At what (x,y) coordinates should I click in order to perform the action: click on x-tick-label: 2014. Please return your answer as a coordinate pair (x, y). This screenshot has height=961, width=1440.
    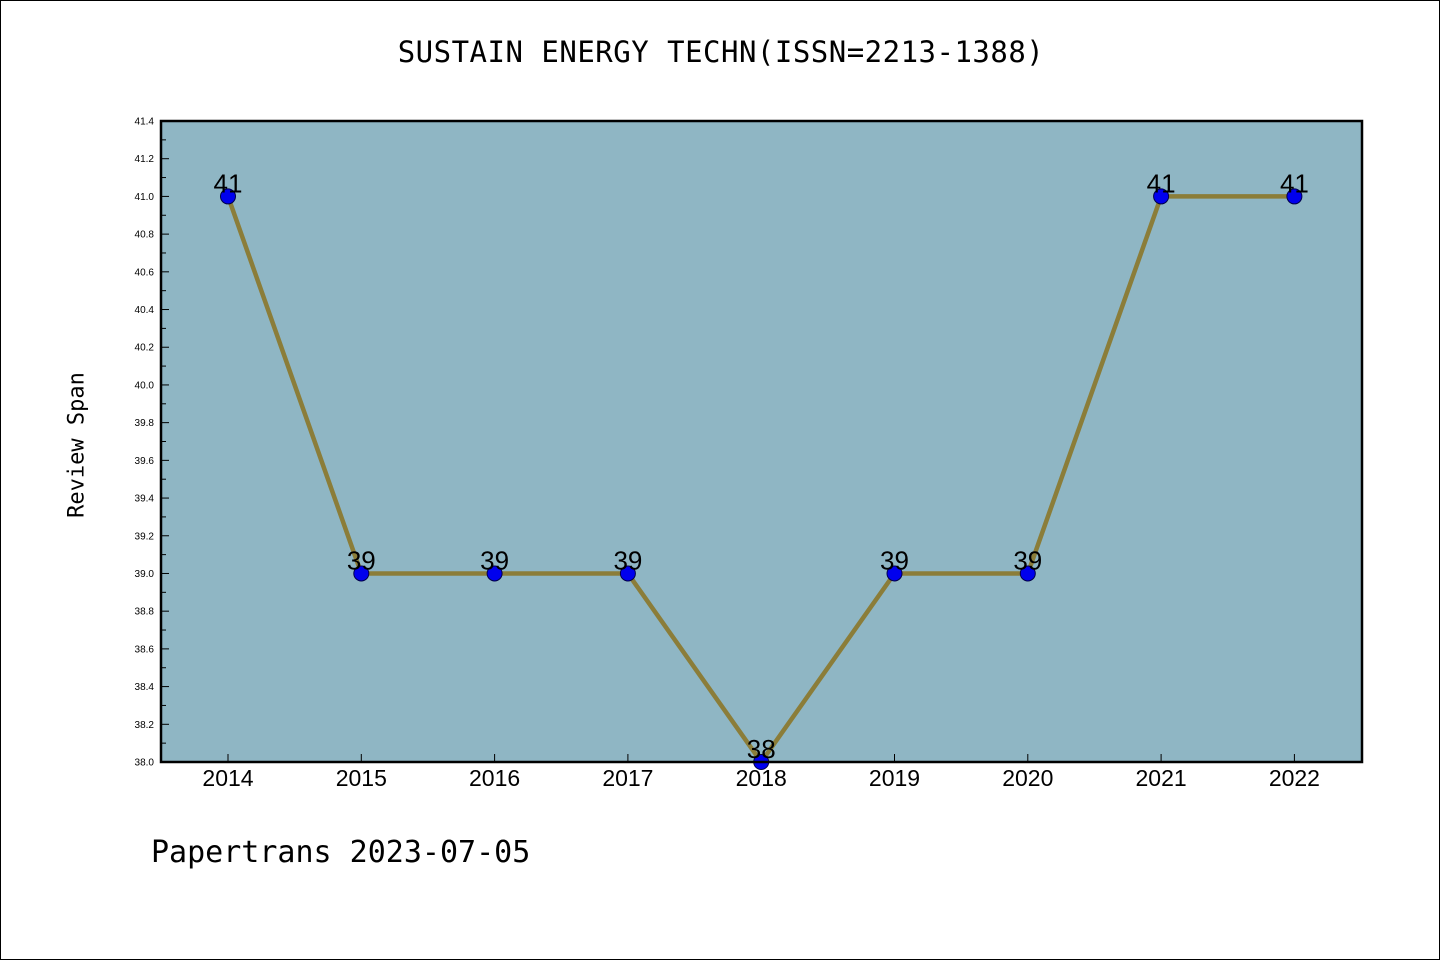
    Looking at the image, I should click on (227, 778).